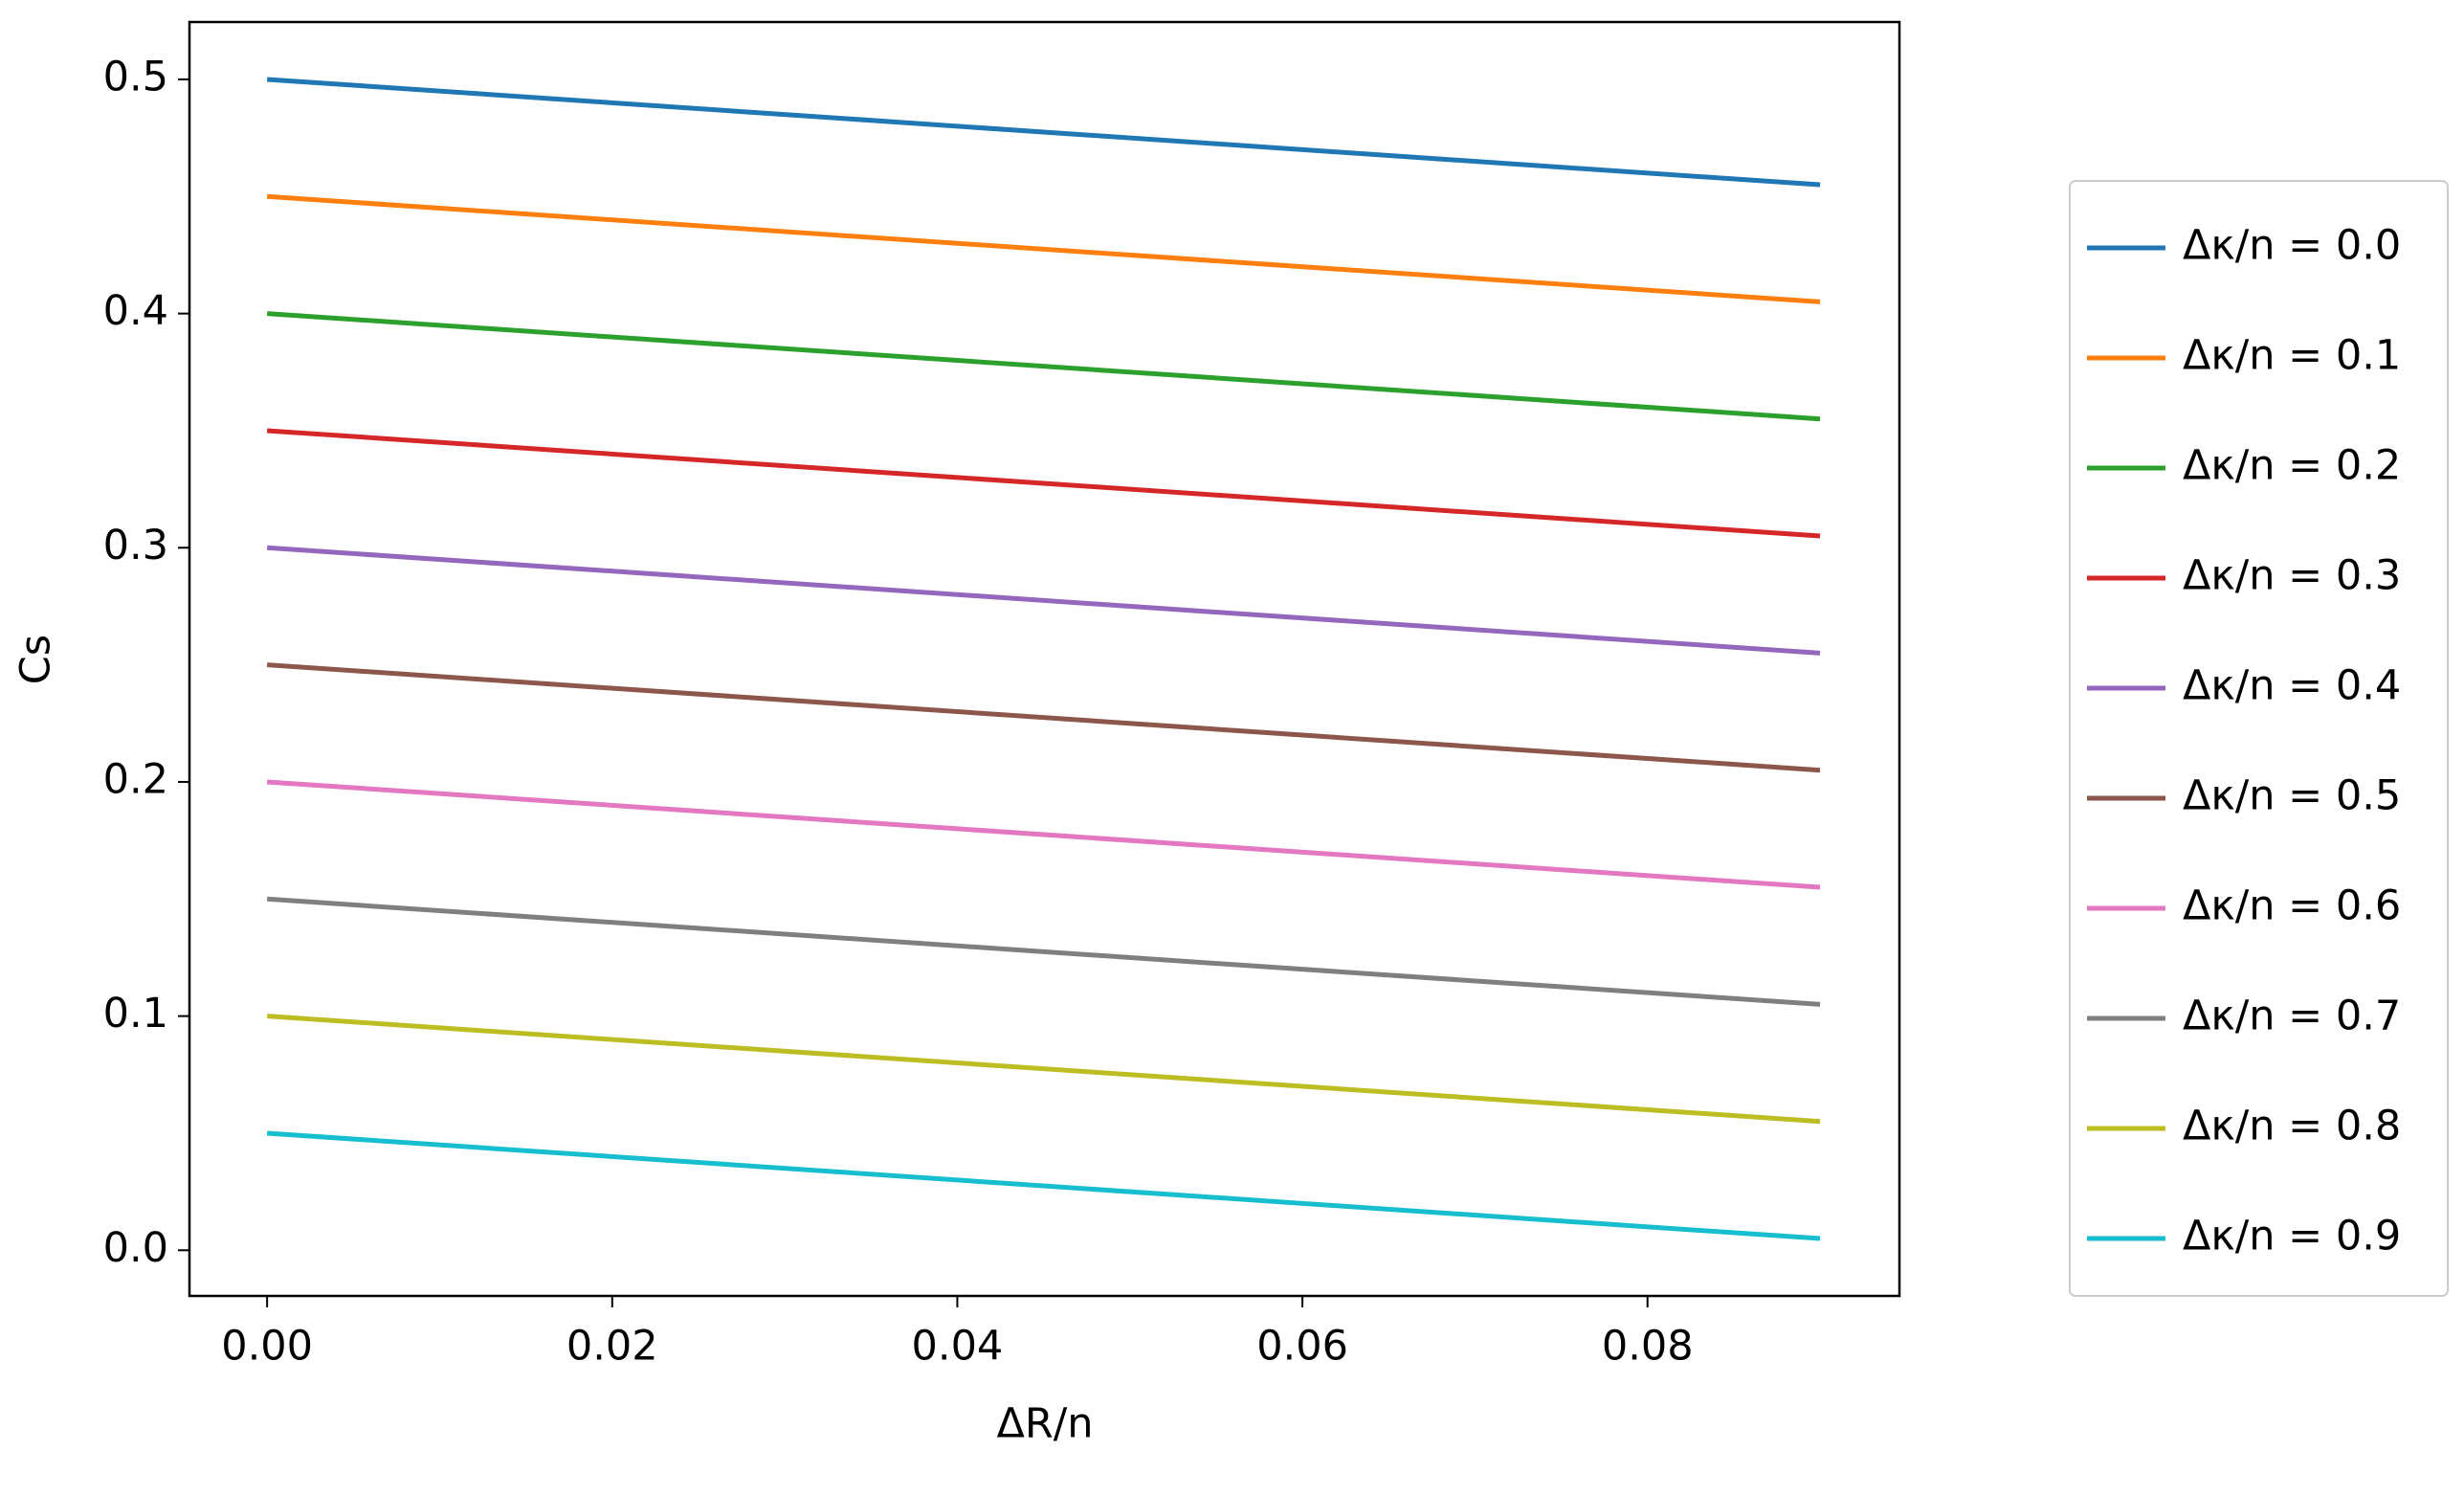 This screenshot has height=1495, width=2464. What do you see at coordinates (2292, 246) in the screenshot?
I see `legend-label: Δκ/n = 0.0` at bounding box center [2292, 246].